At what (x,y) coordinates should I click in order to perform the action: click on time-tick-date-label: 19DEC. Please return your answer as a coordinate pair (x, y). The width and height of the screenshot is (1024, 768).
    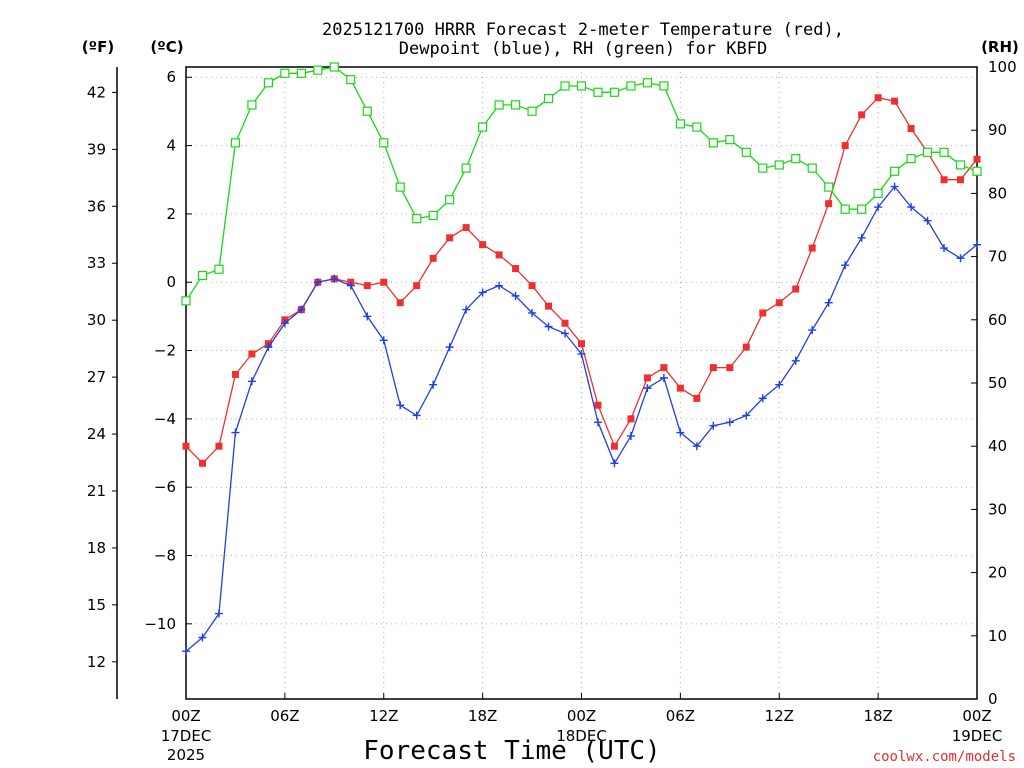
    Looking at the image, I should click on (977, 736).